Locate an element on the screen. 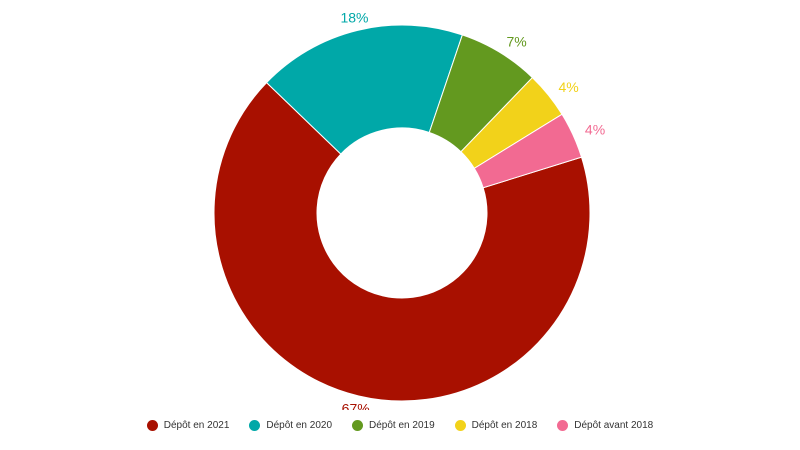 This screenshot has height=450, width=800. slice-label-depot-en-2021: 67% is located at coordinates (356, 405).